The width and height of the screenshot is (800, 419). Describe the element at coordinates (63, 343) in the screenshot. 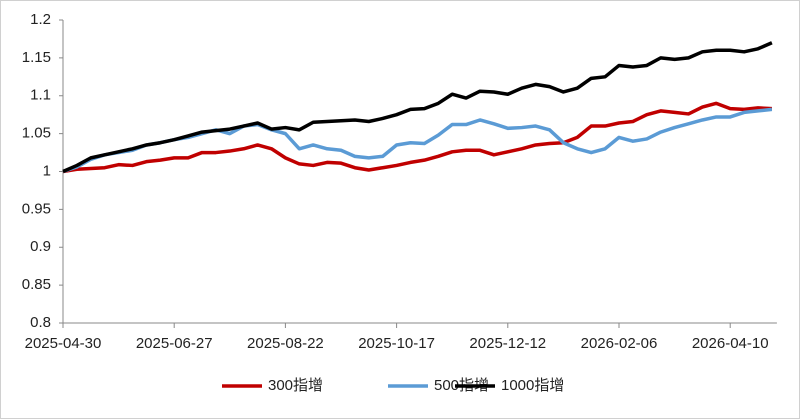

I see `x-tick-label: 2025-04-30` at that location.